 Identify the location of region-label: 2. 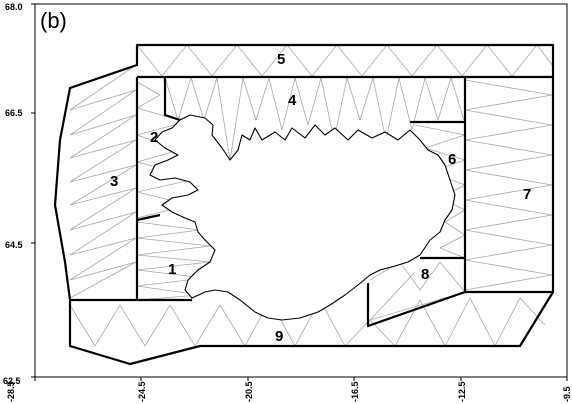
(154, 137).